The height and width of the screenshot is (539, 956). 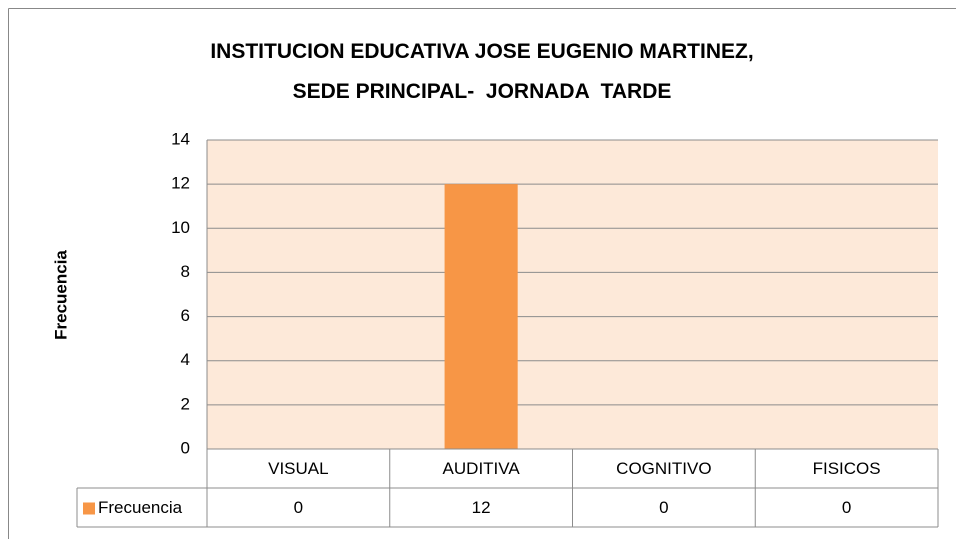 What do you see at coordinates (180, 227) in the screenshot?
I see `y-tick-label: 10` at bounding box center [180, 227].